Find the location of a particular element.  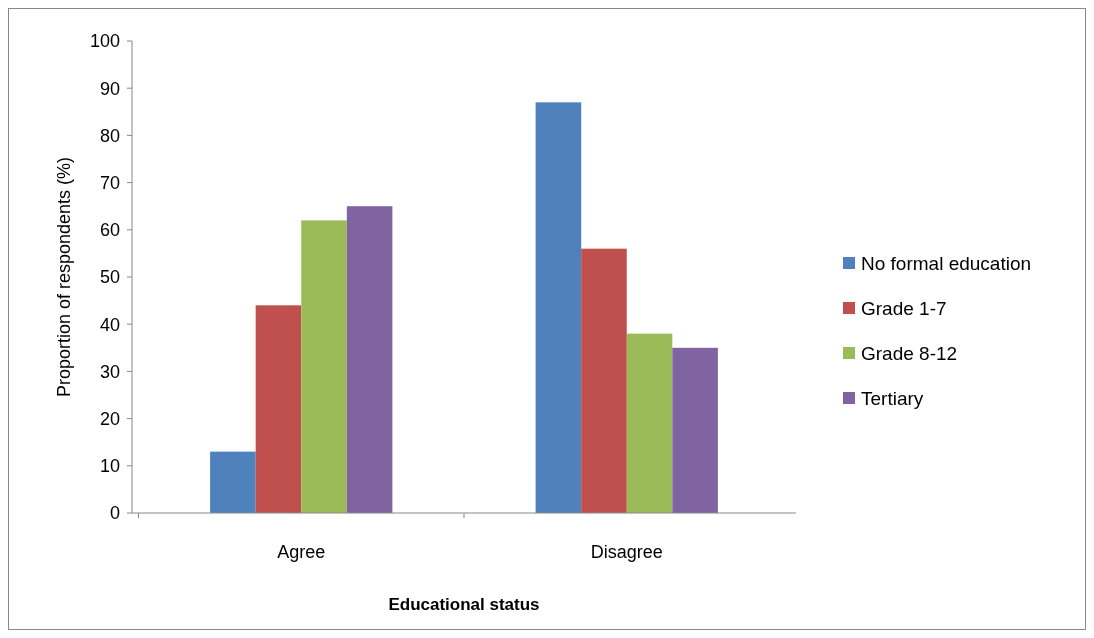

y-tick-label: 10 is located at coordinates (109, 466).